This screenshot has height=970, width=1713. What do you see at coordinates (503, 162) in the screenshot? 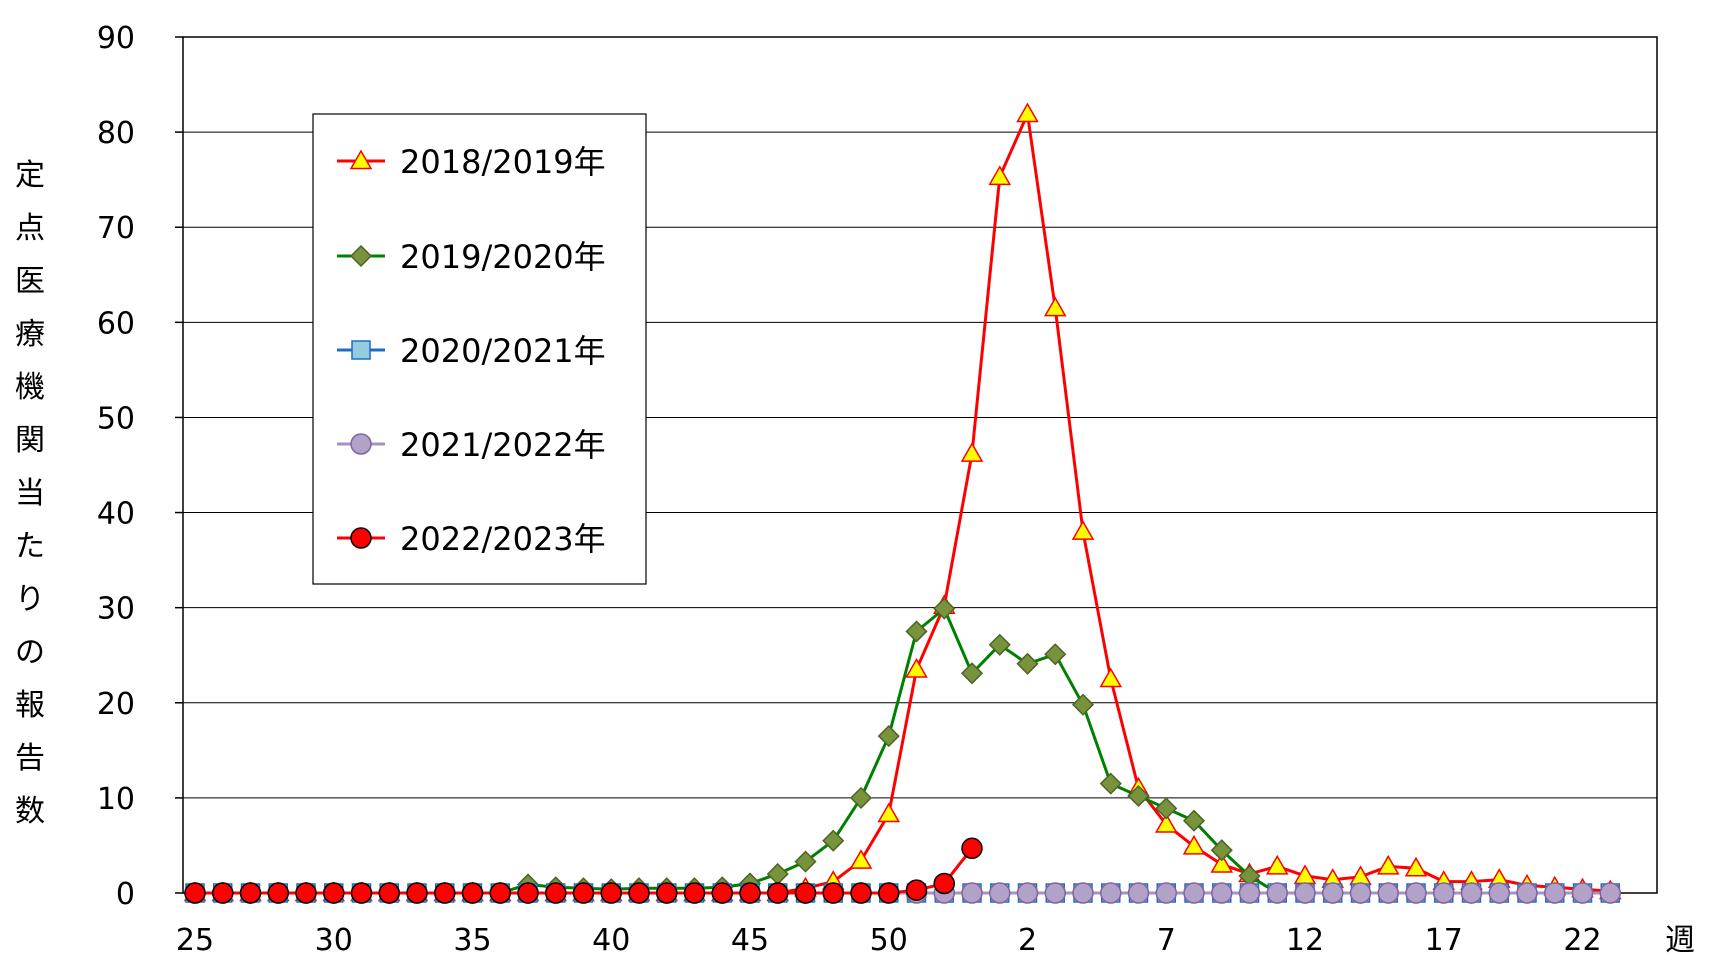
I see `legend-label: 2018/2019年` at bounding box center [503, 162].